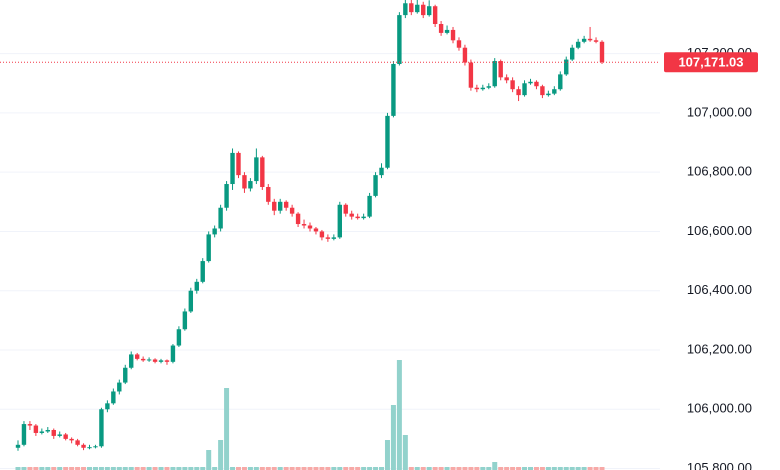 The height and width of the screenshot is (470, 780). What do you see at coordinates (711, 62) in the screenshot?
I see `last-price-tag` at bounding box center [711, 62].